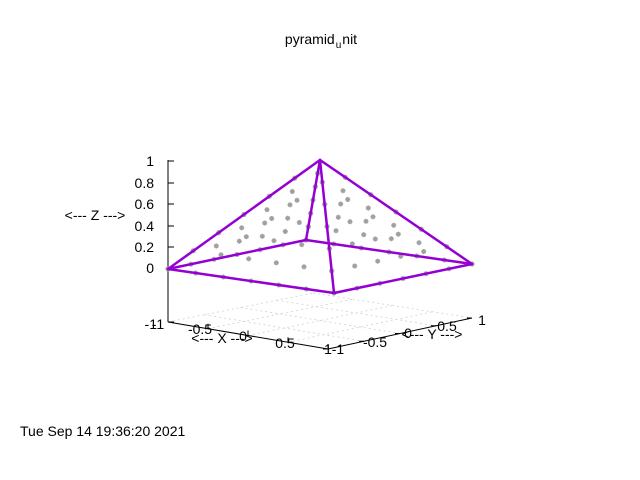 This screenshot has height=480, width=640. Describe the element at coordinates (151, 324) in the screenshot. I see `z-tick-label-min: -1` at that location.